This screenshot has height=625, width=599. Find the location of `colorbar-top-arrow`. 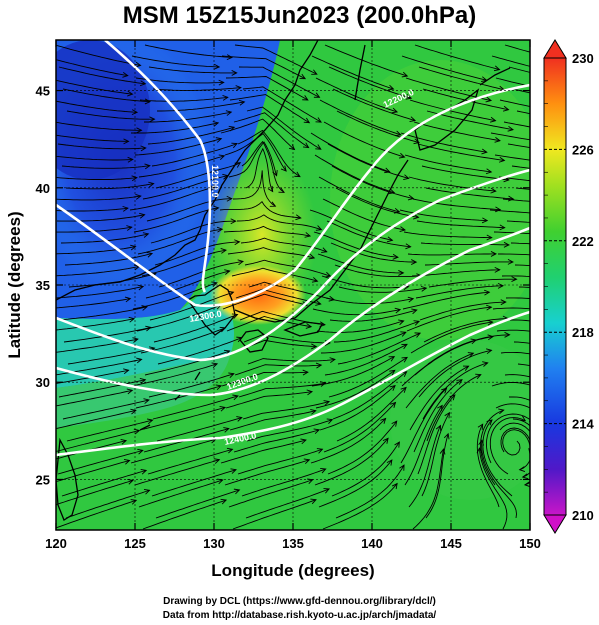

colorbar-top-arrow is located at coordinates (555, 49).